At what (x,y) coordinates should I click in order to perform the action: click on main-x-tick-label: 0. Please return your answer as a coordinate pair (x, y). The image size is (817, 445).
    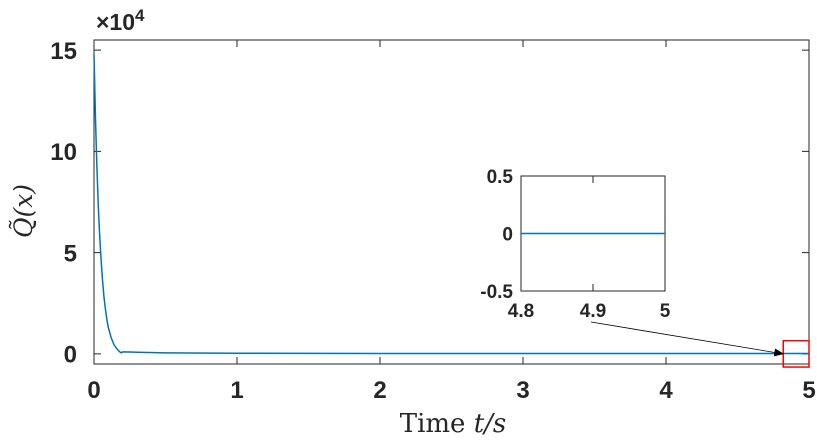
    Looking at the image, I should click on (93, 390).